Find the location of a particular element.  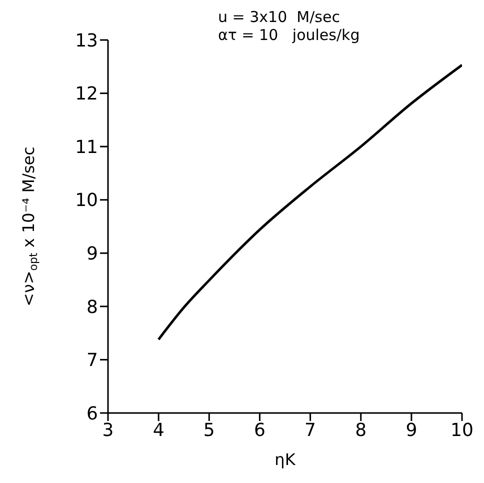

x-tick-label: 6 is located at coordinates (260, 430).